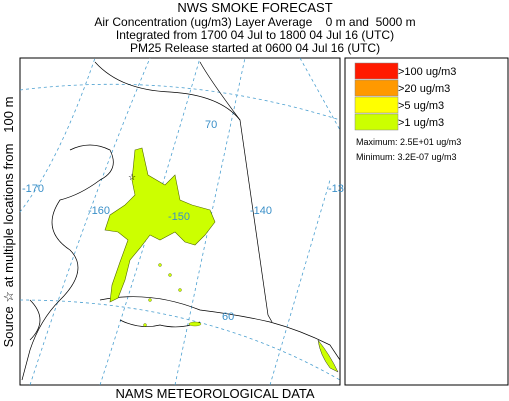 The width and height of the screenshot is (509, 401). Describe the element at coordinates (214, 393) in the screenshot. I see `footer: NAMS METEOROLOGICAL DATA` at that location.